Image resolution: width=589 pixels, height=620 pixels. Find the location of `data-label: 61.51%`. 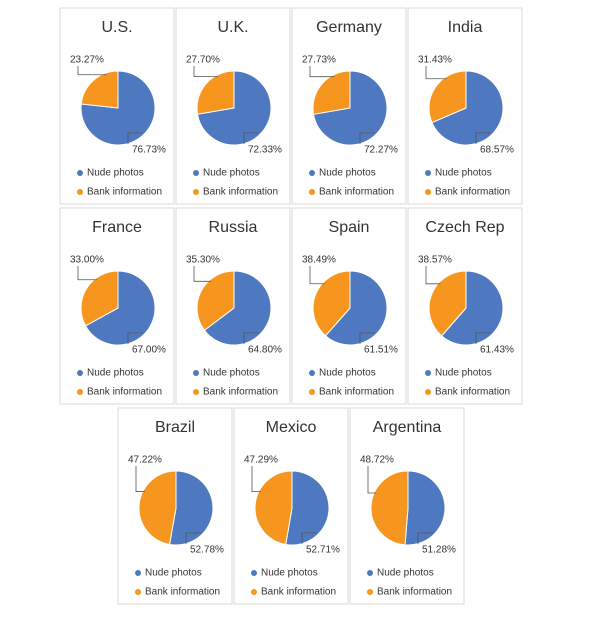

data-label: 61.51% is located at coordinates (381, 350).